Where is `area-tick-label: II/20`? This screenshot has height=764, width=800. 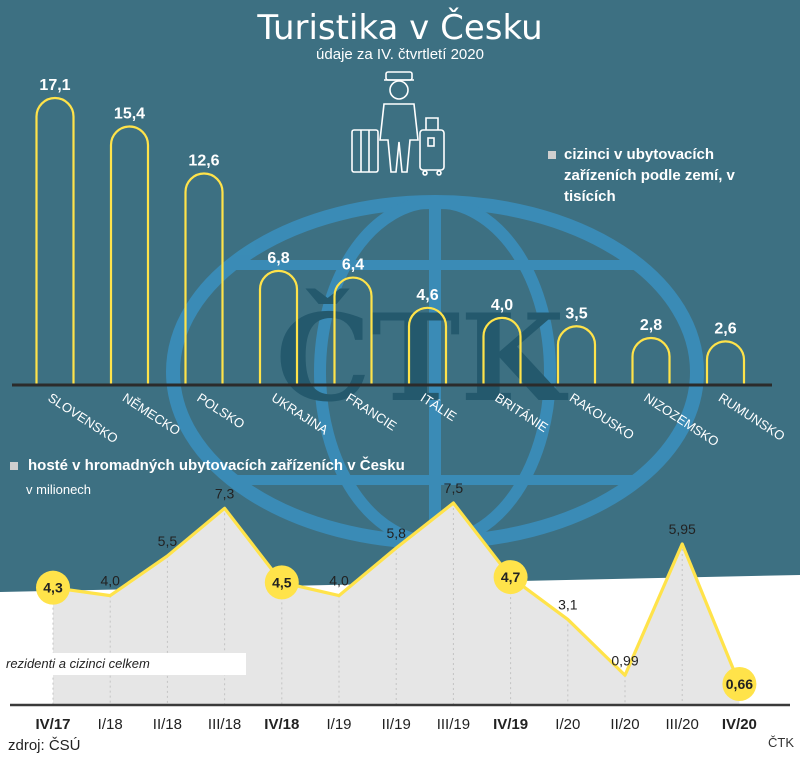 area-tick-label: II/20 is located at coordinates (624, 724).